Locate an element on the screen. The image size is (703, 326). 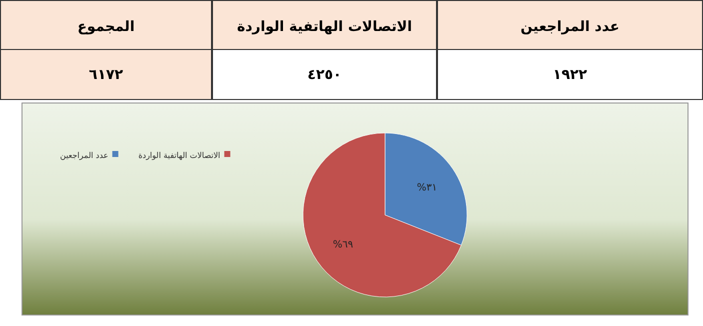
text: عدد المراجعين is located at coordinates (570, 27).